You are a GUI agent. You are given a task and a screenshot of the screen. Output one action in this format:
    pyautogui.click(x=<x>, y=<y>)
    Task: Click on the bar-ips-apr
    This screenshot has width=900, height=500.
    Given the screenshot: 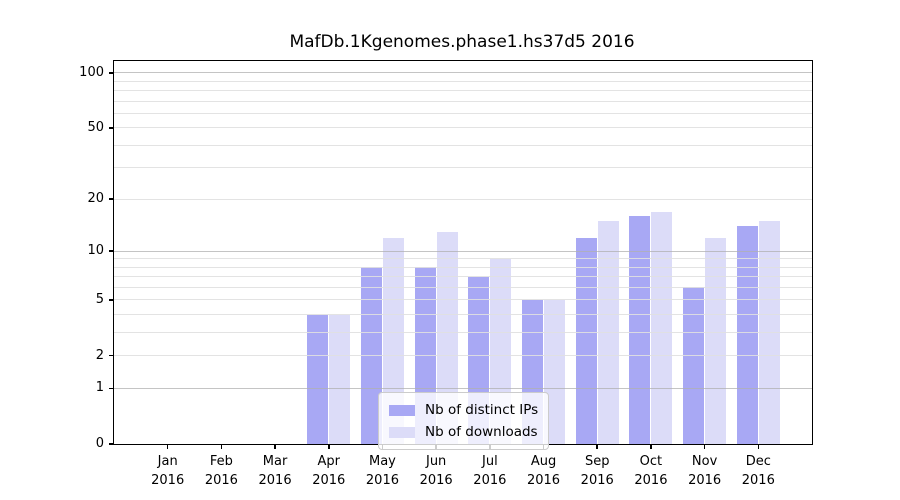 What is the action you would take?
    pyautogui.click(x=318, y=379)
    